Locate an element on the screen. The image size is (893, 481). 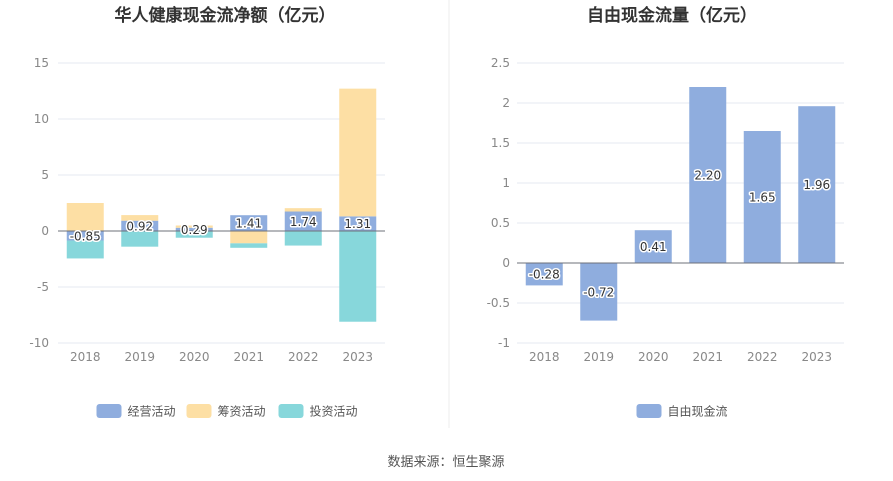
data-labels: -0.28 -0.72 0.41 2.20 1.65 1.96 is located at coordinates (679, 234).